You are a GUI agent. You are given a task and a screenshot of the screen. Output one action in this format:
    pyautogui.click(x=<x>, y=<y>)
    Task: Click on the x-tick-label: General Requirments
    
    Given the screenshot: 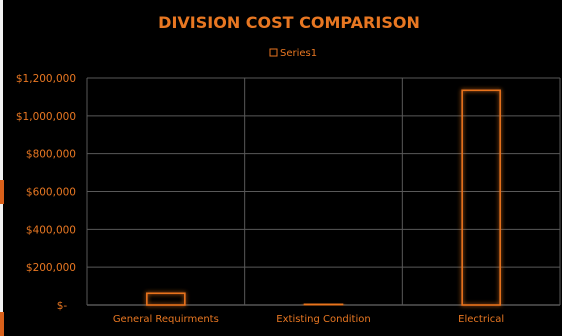 What is the action you would take?
    pyautogui.click(x=166, y=319)
    